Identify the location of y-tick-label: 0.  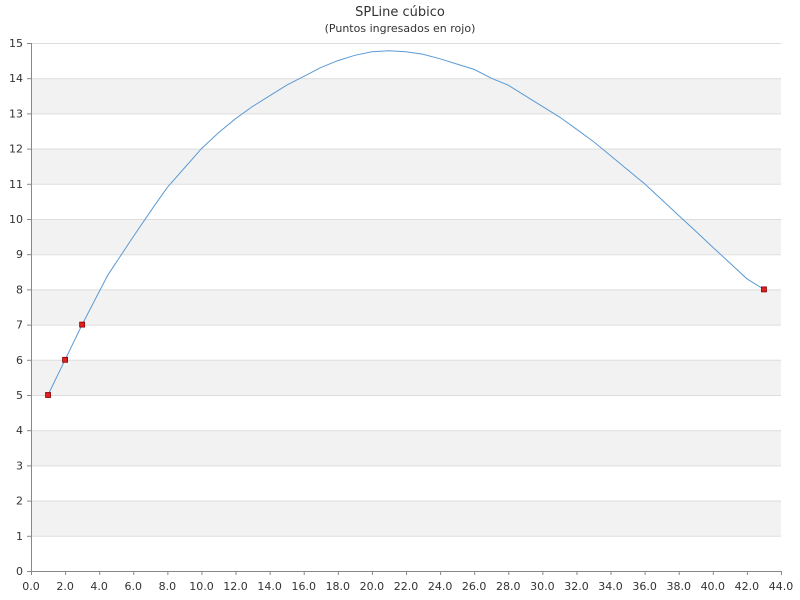
(19, 571).